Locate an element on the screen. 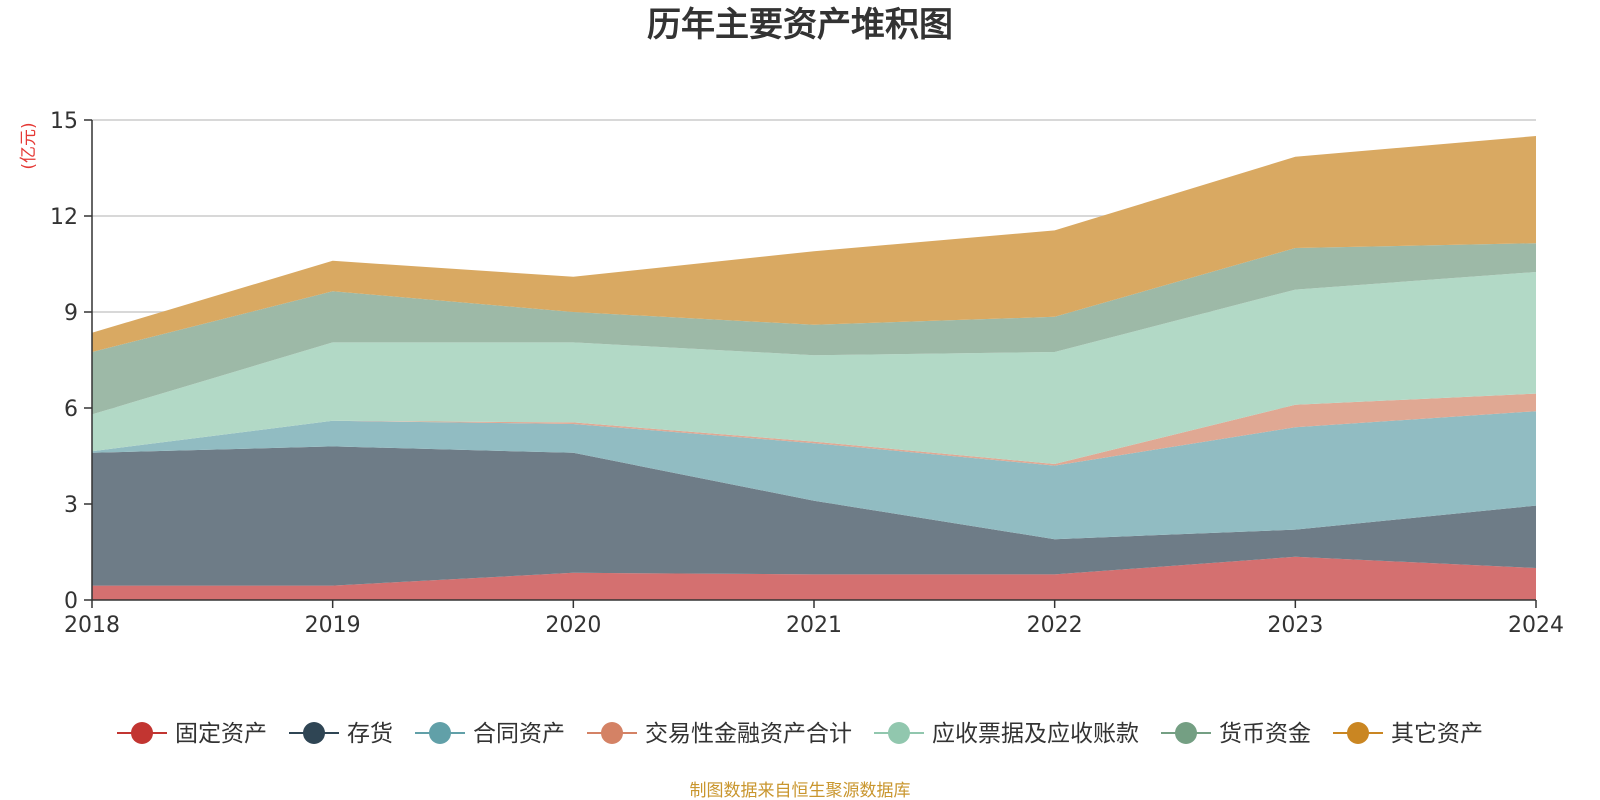  chart-title: 历年主要资产堆积图 is located at coordinates (800, 25).